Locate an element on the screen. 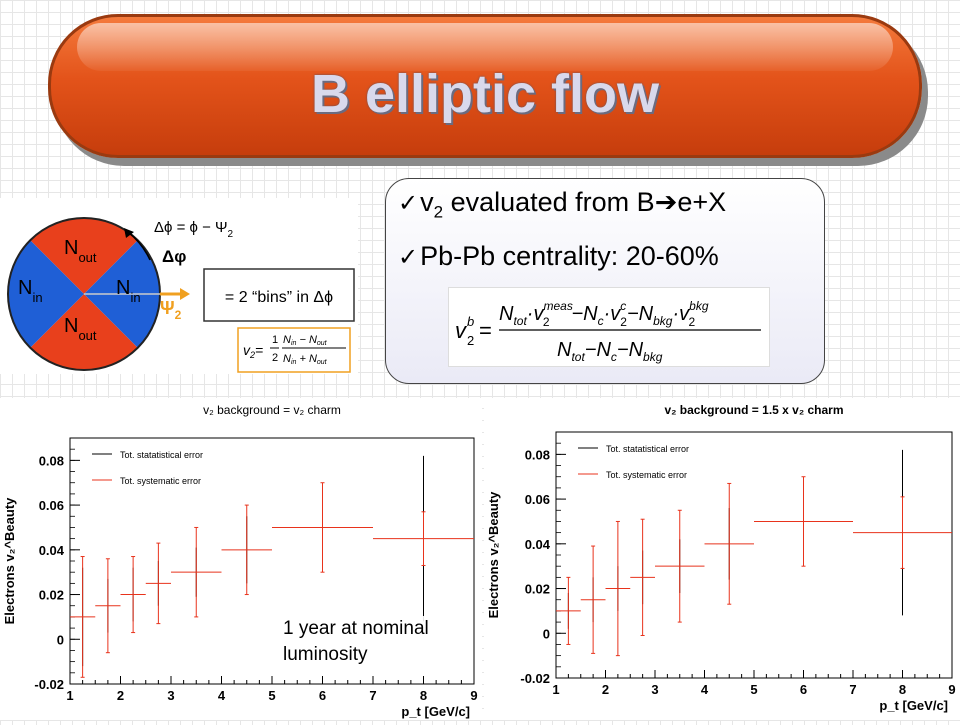 The height and width of the screenshot is (725, 960). svg-text: v2= is located at coordinates (253, 351).